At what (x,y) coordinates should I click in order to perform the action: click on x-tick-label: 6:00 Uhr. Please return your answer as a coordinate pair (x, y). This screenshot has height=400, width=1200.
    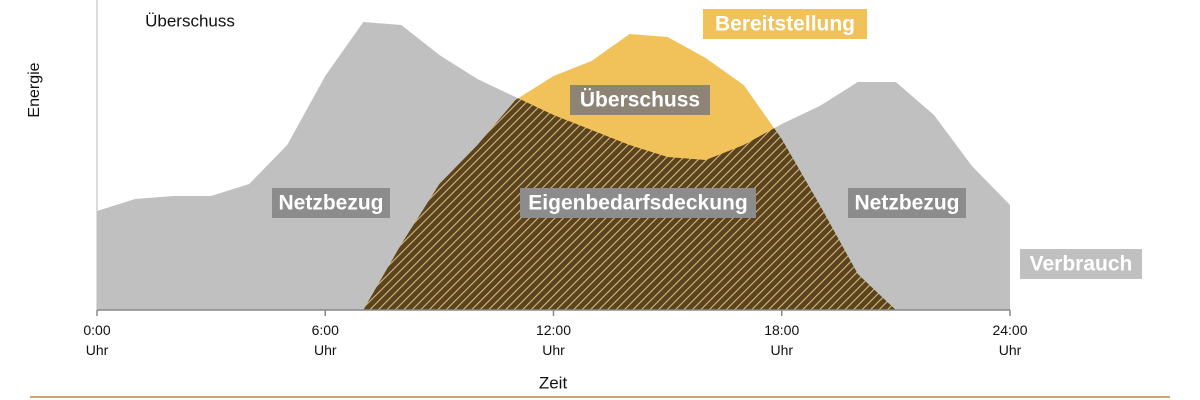
    Looking at the image, I should click on (325, 340).